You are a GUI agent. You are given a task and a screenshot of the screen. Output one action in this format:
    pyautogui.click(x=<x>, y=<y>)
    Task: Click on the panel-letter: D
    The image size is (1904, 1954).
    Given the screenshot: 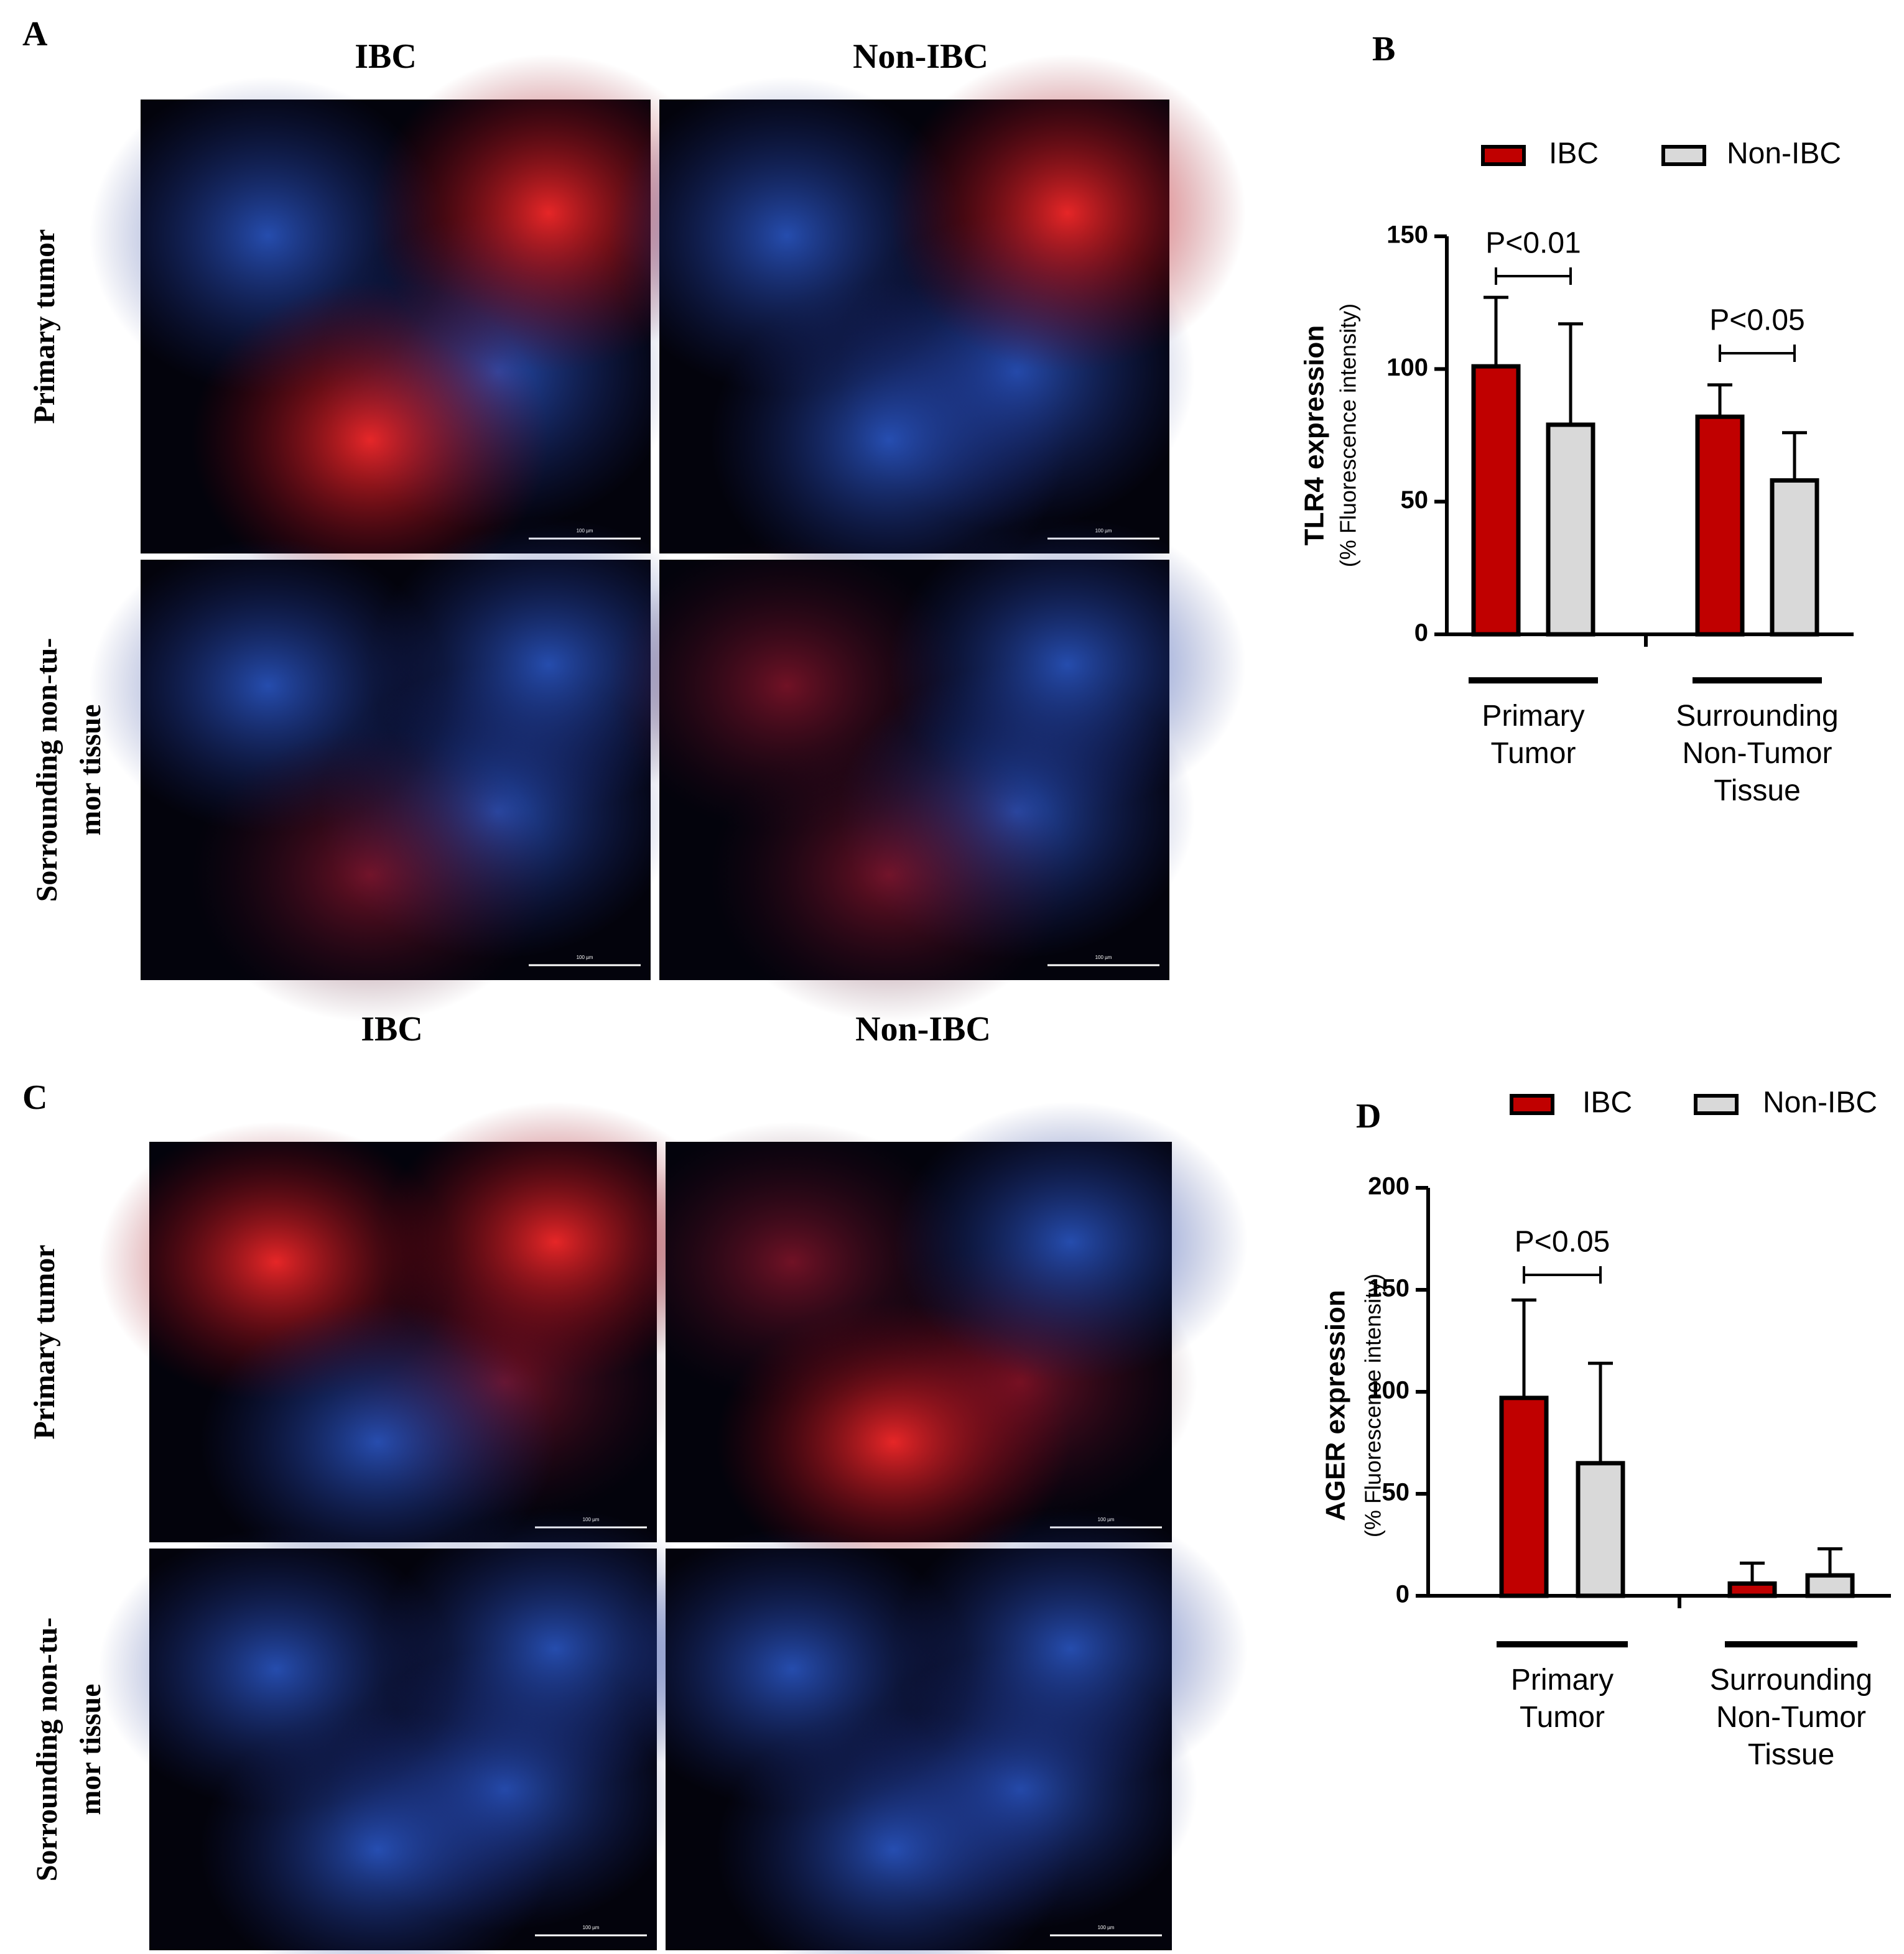 What is the action you would take?
    pyautogui.click(x=1368, y=1116)
    